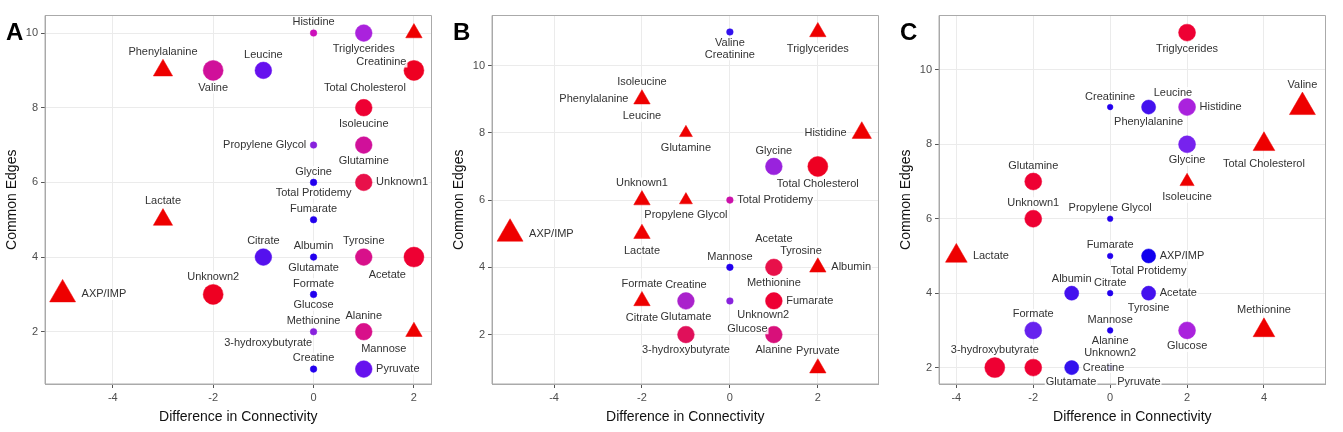 The height and width of the screenshot is (432, 1343). Describe the element at coordinates (462, 32) in the screenshot. I see `chart-title: B` at that location.